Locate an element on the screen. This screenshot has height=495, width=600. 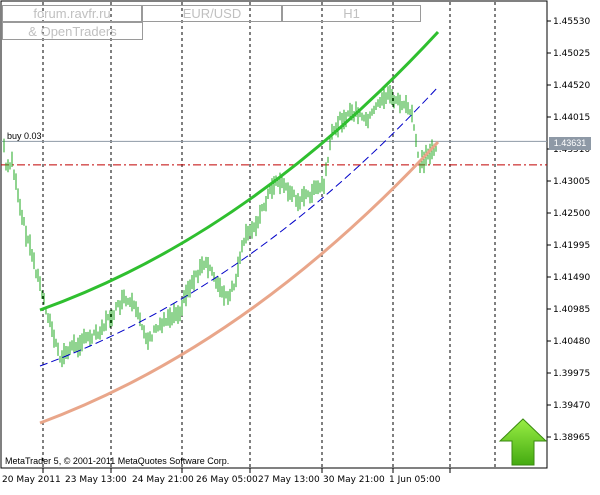
y-tick-label: 1.39470 is located at coordinates (571, 406).